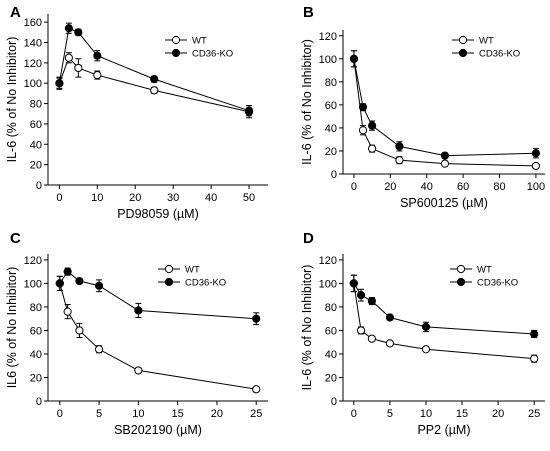 This screenshot has height=451, width=550. What do you see at coordinates (308, 238) in the screenshot?
I see `panel-letter: D` at bounding box center [308, 238].